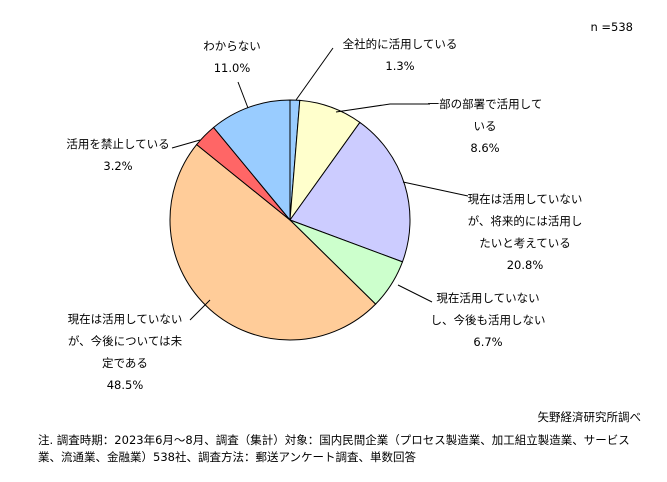  I want to click on slice-category-label-4: が、今後については未, so click(125, 341).